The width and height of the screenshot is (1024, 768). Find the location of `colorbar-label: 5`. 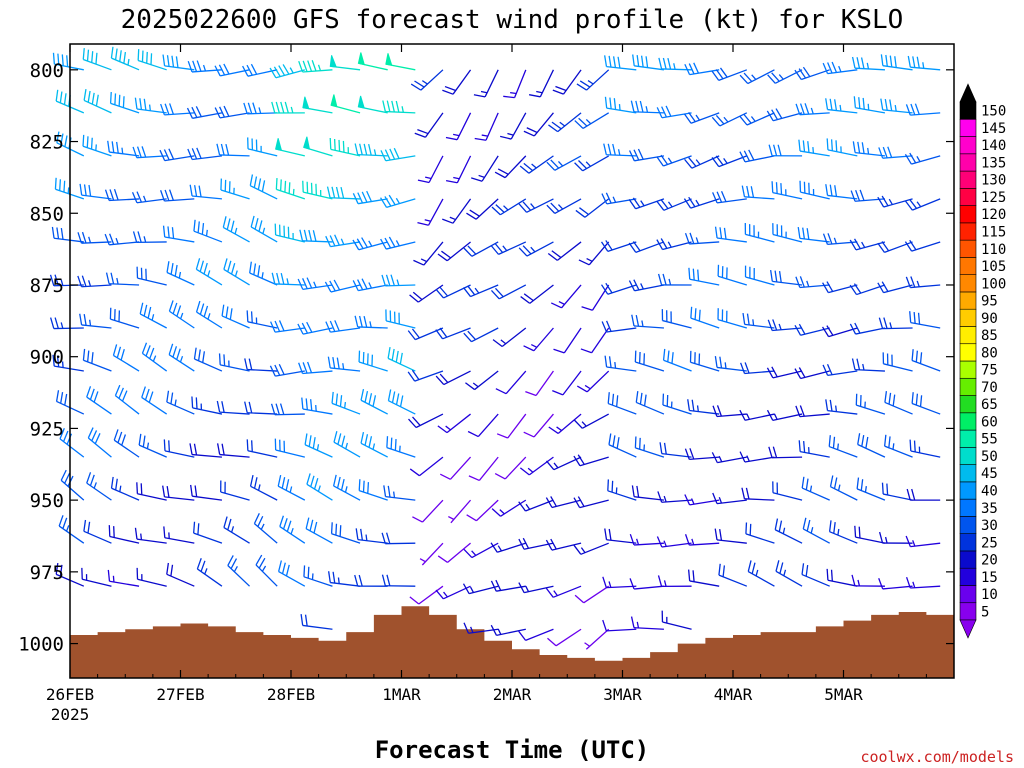

colorbar-label: 5 is located at coordinates (985, 612).